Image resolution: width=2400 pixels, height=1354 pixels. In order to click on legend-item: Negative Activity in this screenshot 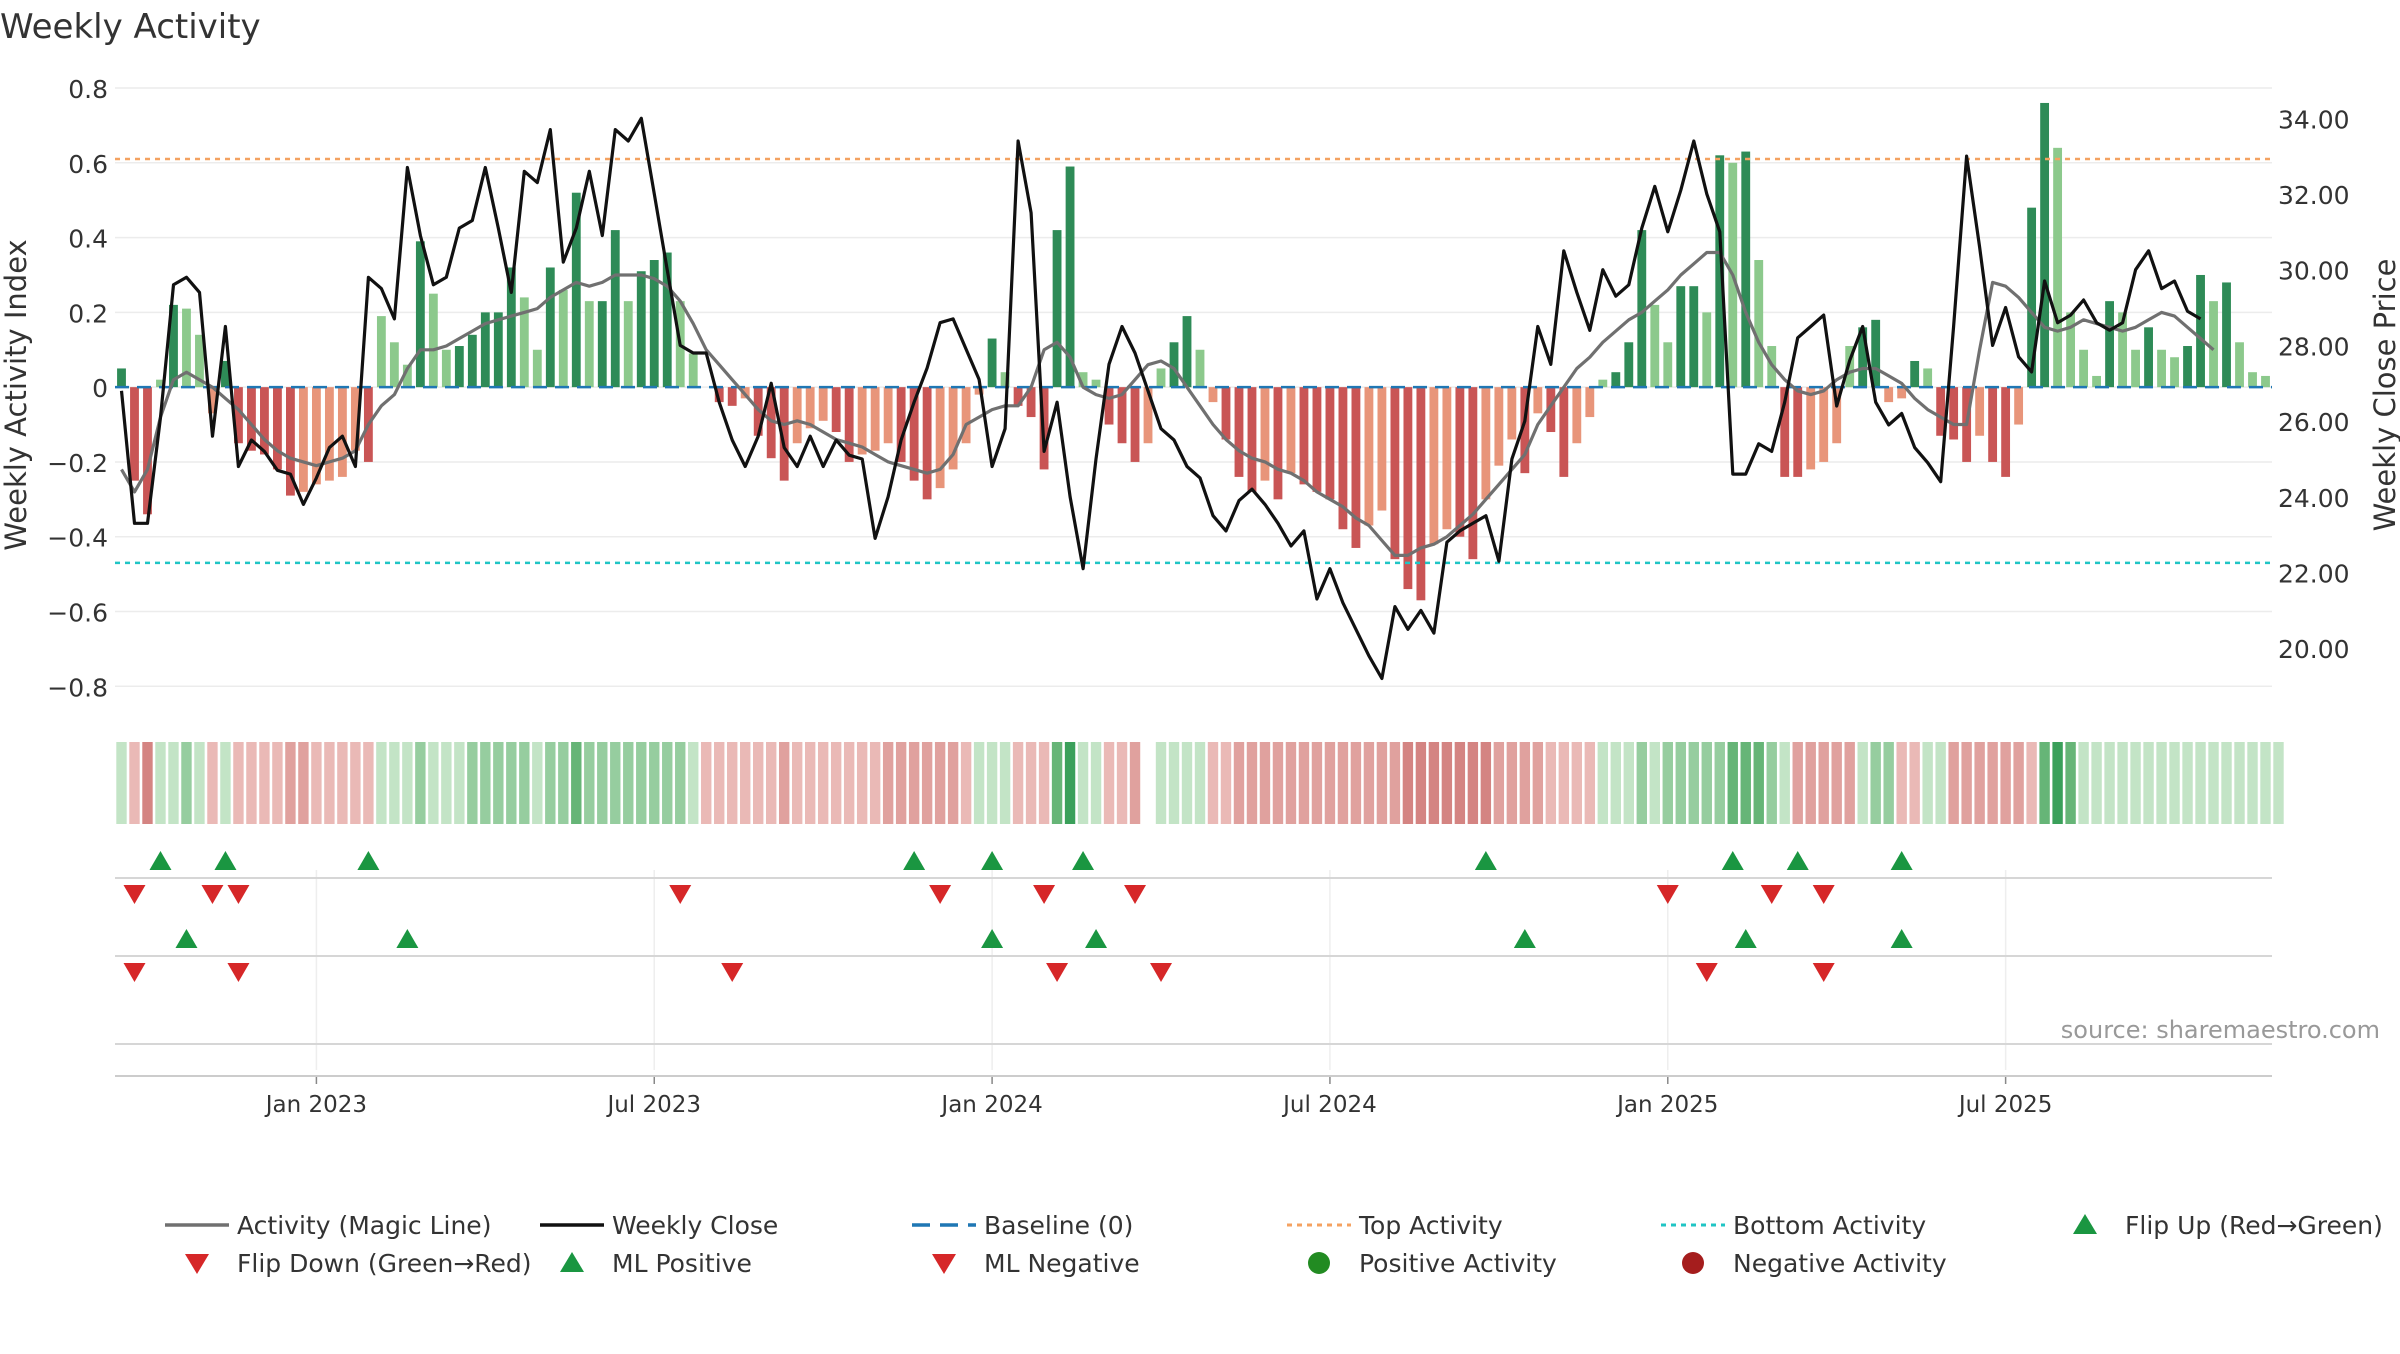, I will do `click(1814, 1263)`.